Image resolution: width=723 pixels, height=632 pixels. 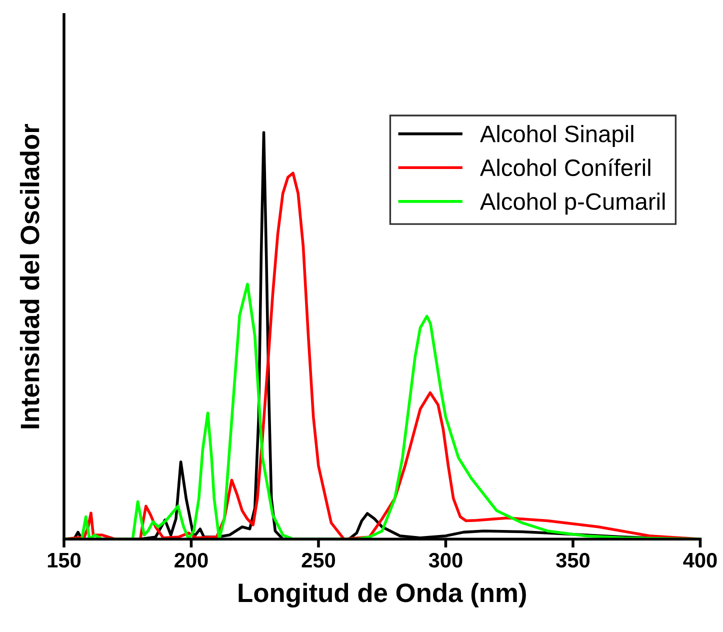 I want to click on x-tick-label: 250, so click(x=319, y=560).